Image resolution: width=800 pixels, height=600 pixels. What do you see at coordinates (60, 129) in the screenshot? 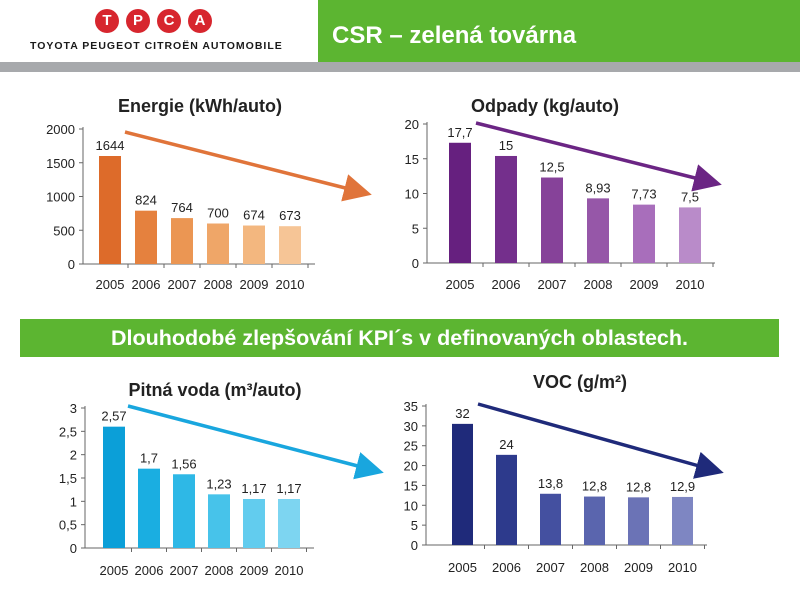
I see `y-tick-label: 2000` at bounding box center [60, 129].